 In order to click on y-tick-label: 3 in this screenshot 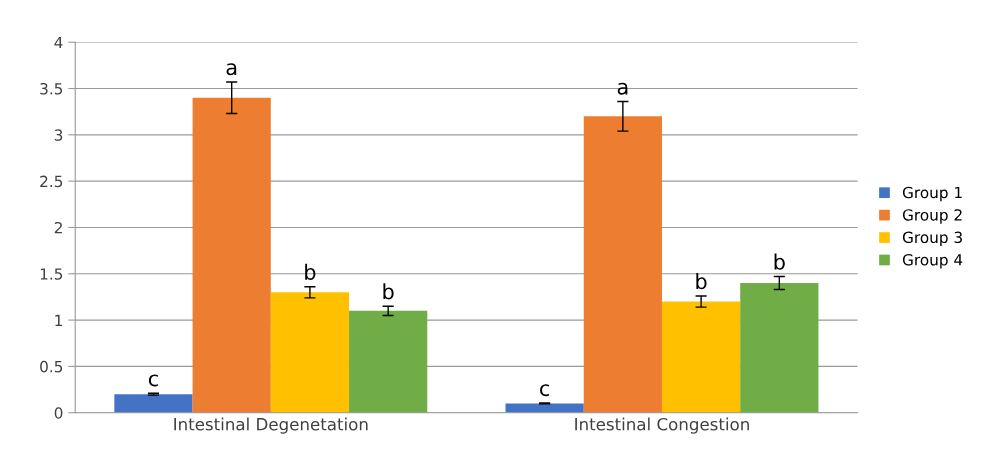, I will do `click(58, 135)`.